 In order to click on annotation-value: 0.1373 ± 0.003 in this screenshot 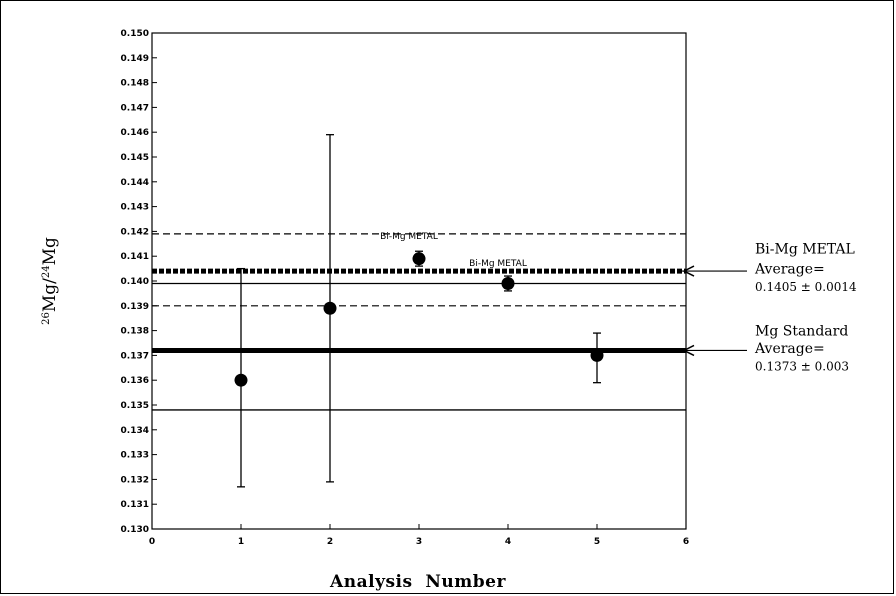, I will do `click(802, 366)`.